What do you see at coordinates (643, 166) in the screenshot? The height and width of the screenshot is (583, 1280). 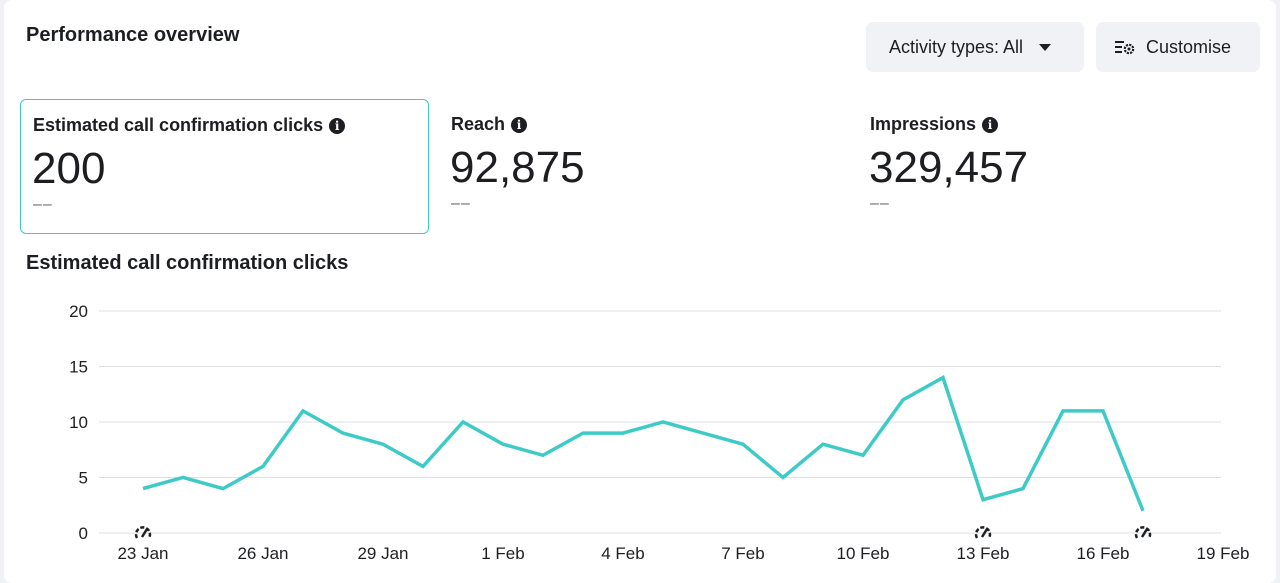 I see `metric-card-reach: Reach i 92,875 ––` at bounding box center [643, 166].